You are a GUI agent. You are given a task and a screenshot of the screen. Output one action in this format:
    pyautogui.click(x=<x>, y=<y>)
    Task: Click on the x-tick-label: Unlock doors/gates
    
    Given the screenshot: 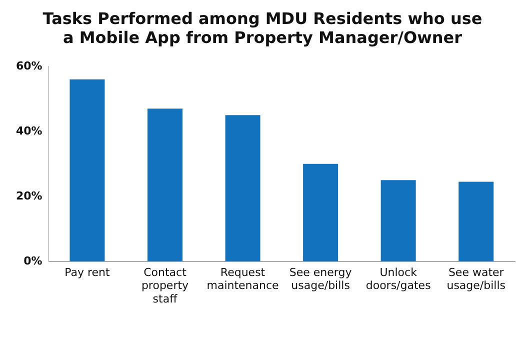 What is the action you would take?
    pyautogui.click(x=399, y=279)
    